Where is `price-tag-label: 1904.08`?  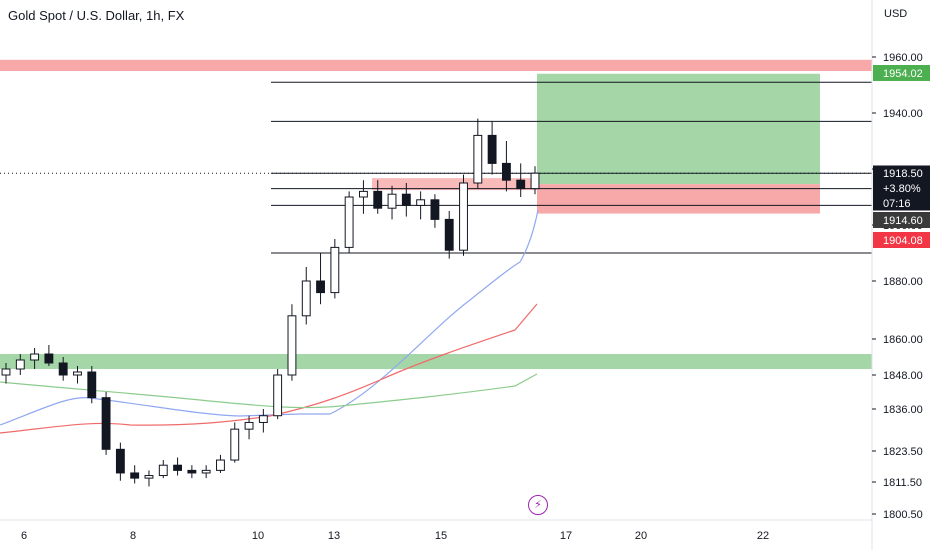
price-tag-label: 1904.08 is located at coordinates (903, 241).